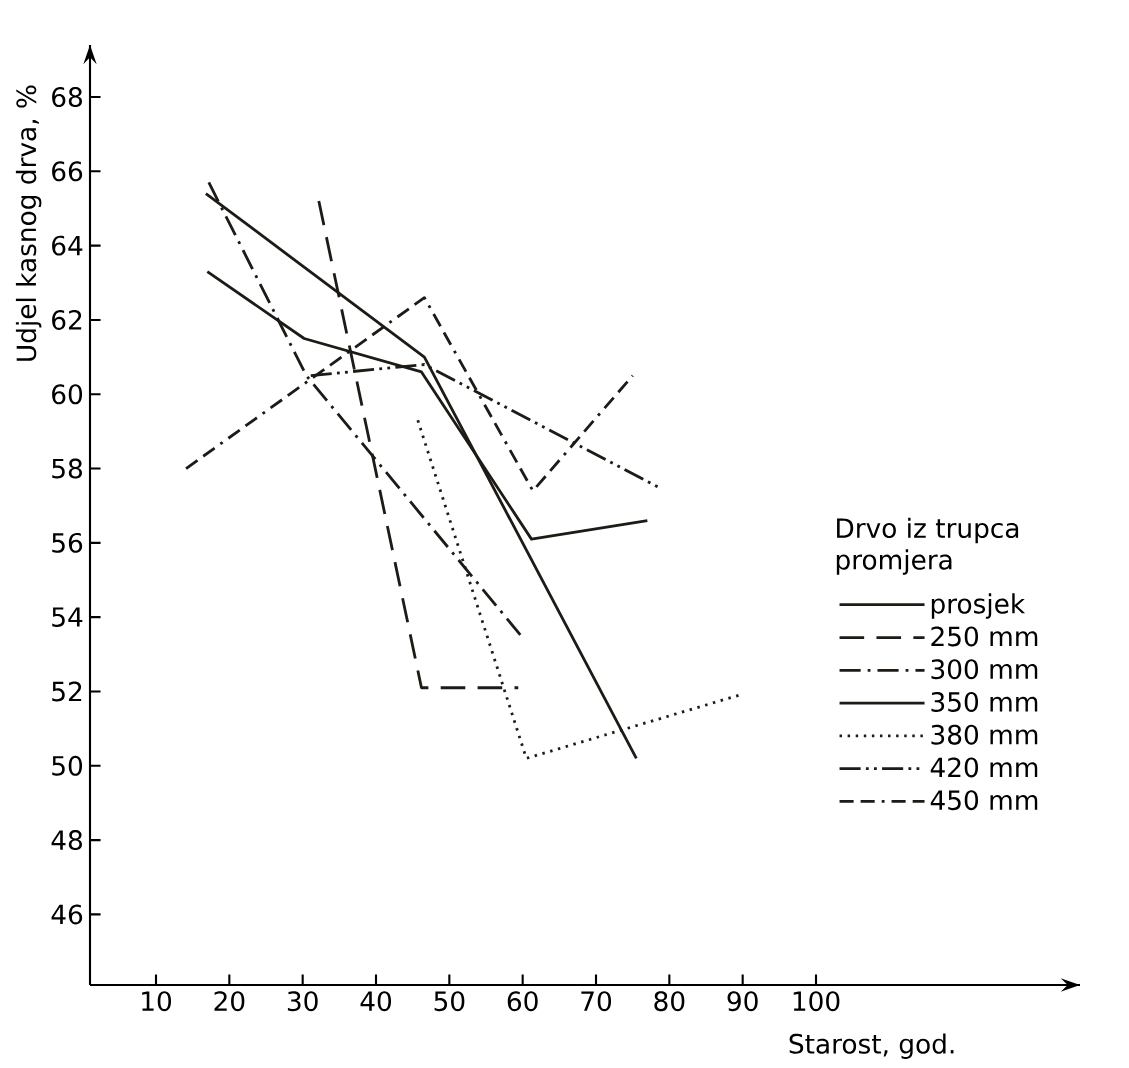 The image size is (1129, 1068). Describe the element at coordinates (978, 606) in the screenshot. I see `legend-label: prosjek` at that location.